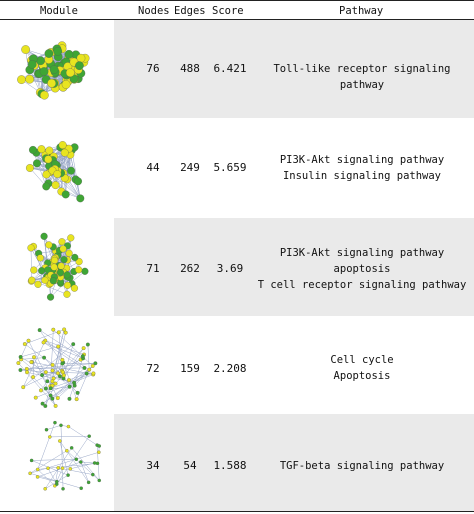  I want to click on network-edges, so click(64, 455).